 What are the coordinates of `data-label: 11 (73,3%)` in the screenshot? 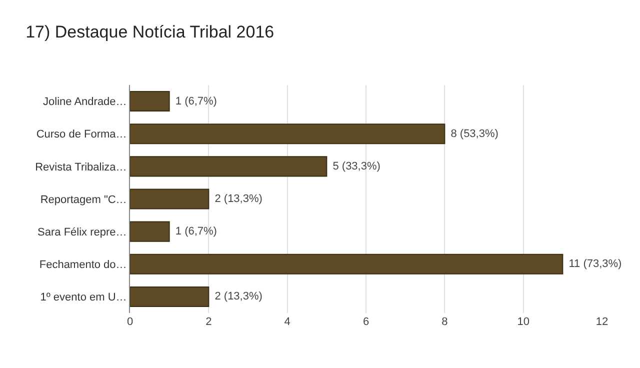 It's located at (594, 264).